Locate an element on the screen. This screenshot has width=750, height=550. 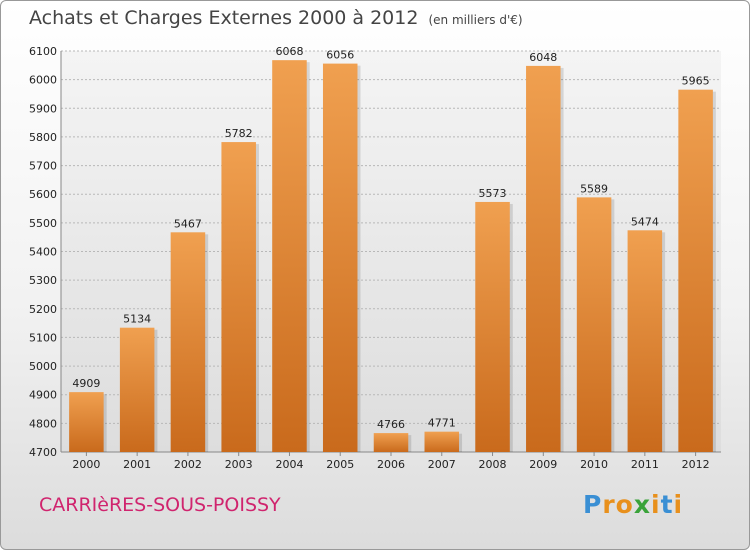
y-tick-label: 6100 is located at coordinates (43, 51).